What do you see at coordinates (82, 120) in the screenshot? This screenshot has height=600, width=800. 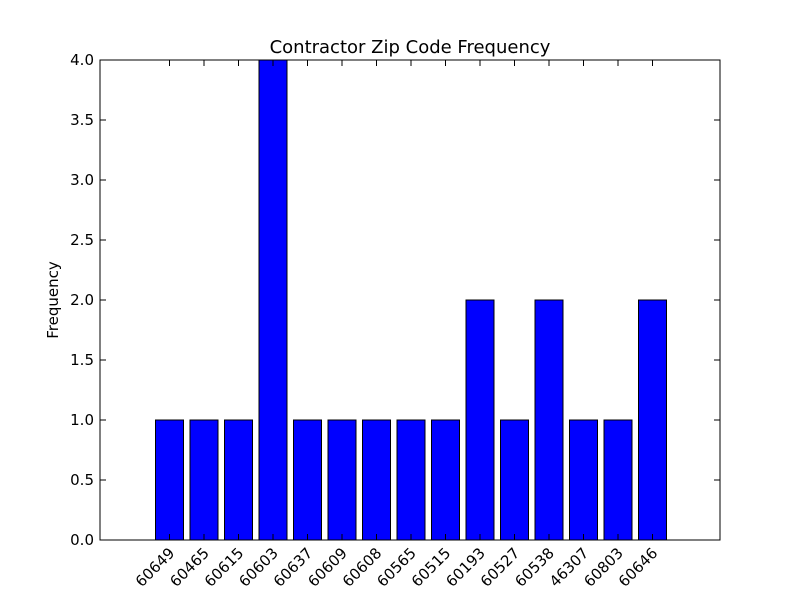 I see `y-tick-label: 3.5` at bounding box center [82, 120].